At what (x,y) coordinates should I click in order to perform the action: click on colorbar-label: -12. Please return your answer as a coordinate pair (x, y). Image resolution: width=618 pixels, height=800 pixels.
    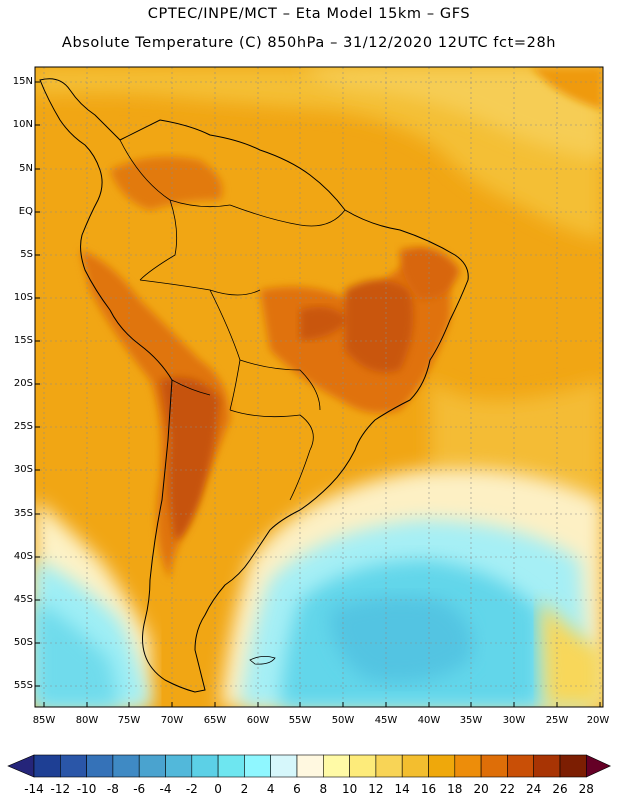
    Looking at the image, I should click on (60, 789).